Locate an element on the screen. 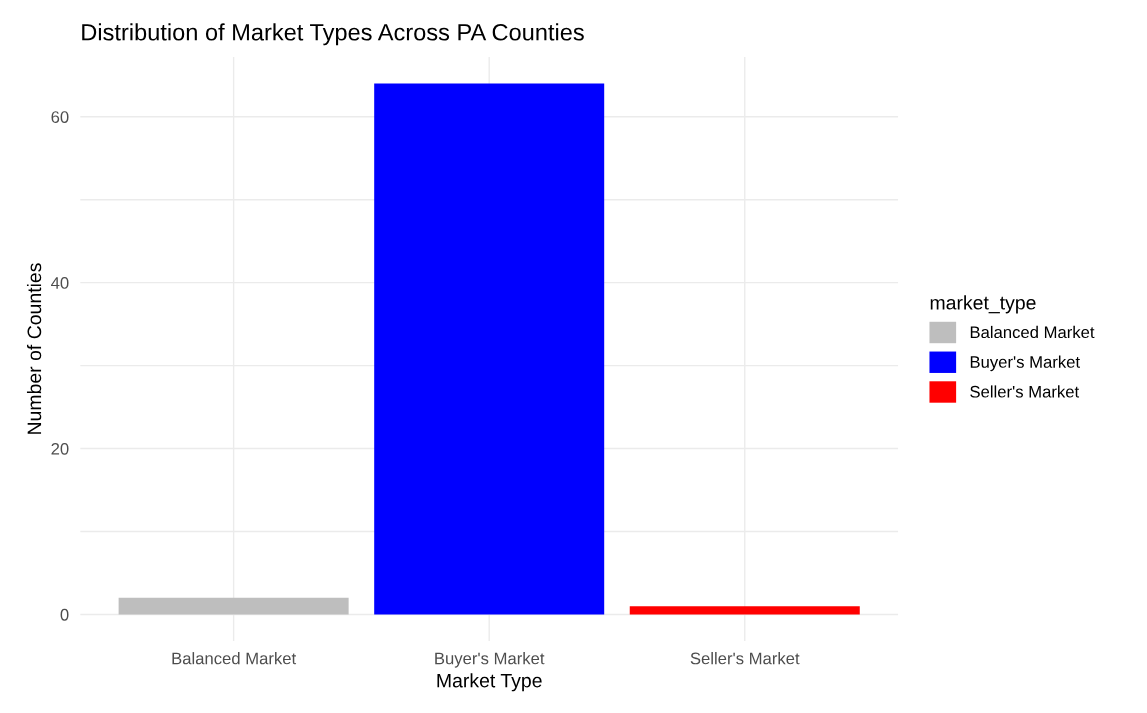 Image resolution: width=1147 pixels, height=713 pixels. y-axis-title: Number of Counties is located at coordinates (34, 348).